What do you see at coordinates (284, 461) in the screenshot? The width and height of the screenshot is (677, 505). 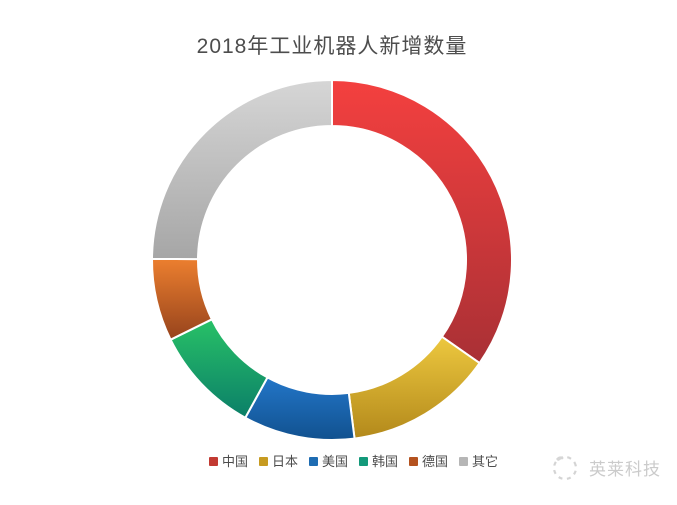 I see `legend-label: 日本` at bounding box center [284, 461].